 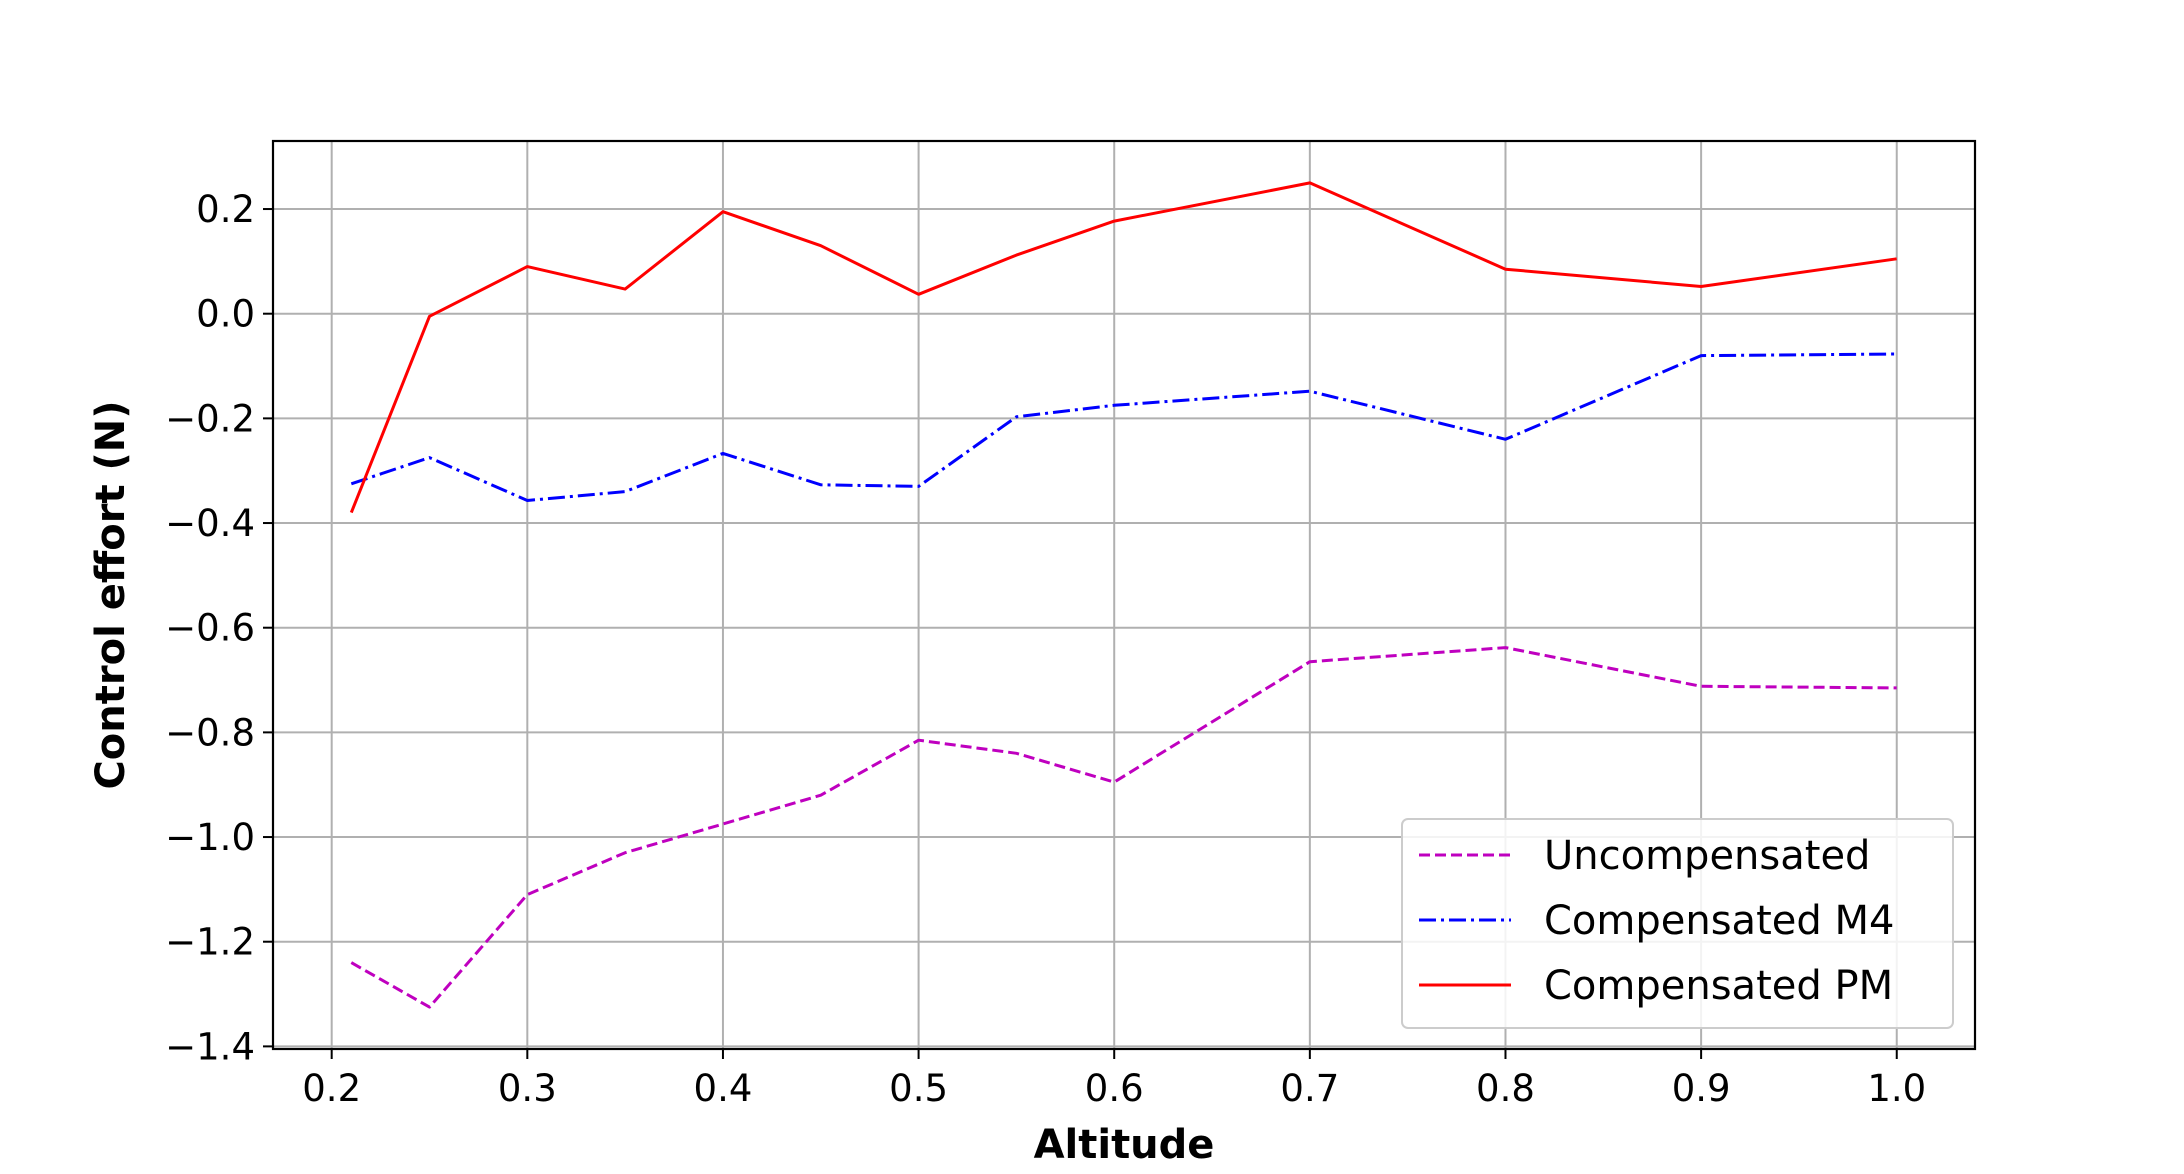 I want to click on x-tick-label: 0.5, so click(x=918, y=1088).